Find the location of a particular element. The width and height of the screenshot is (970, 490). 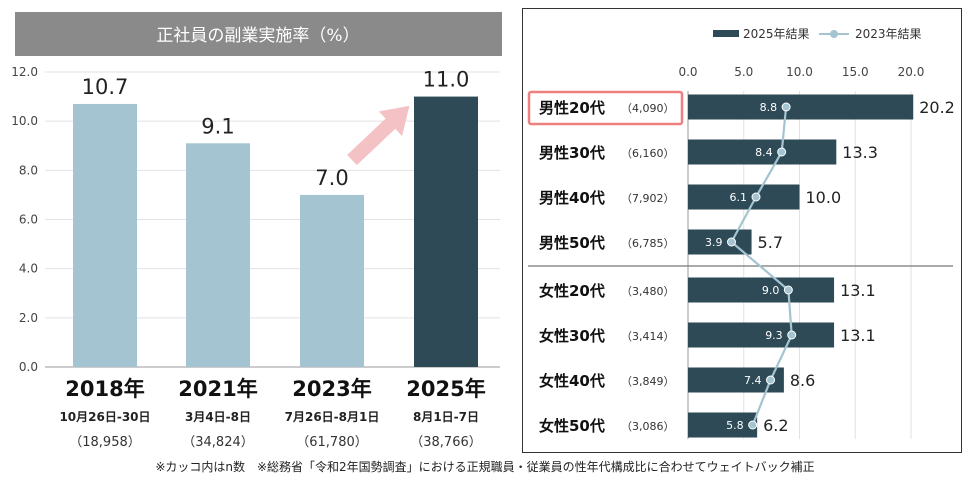

x-sample-label: （38,766） is located at coordinates (446, 442).